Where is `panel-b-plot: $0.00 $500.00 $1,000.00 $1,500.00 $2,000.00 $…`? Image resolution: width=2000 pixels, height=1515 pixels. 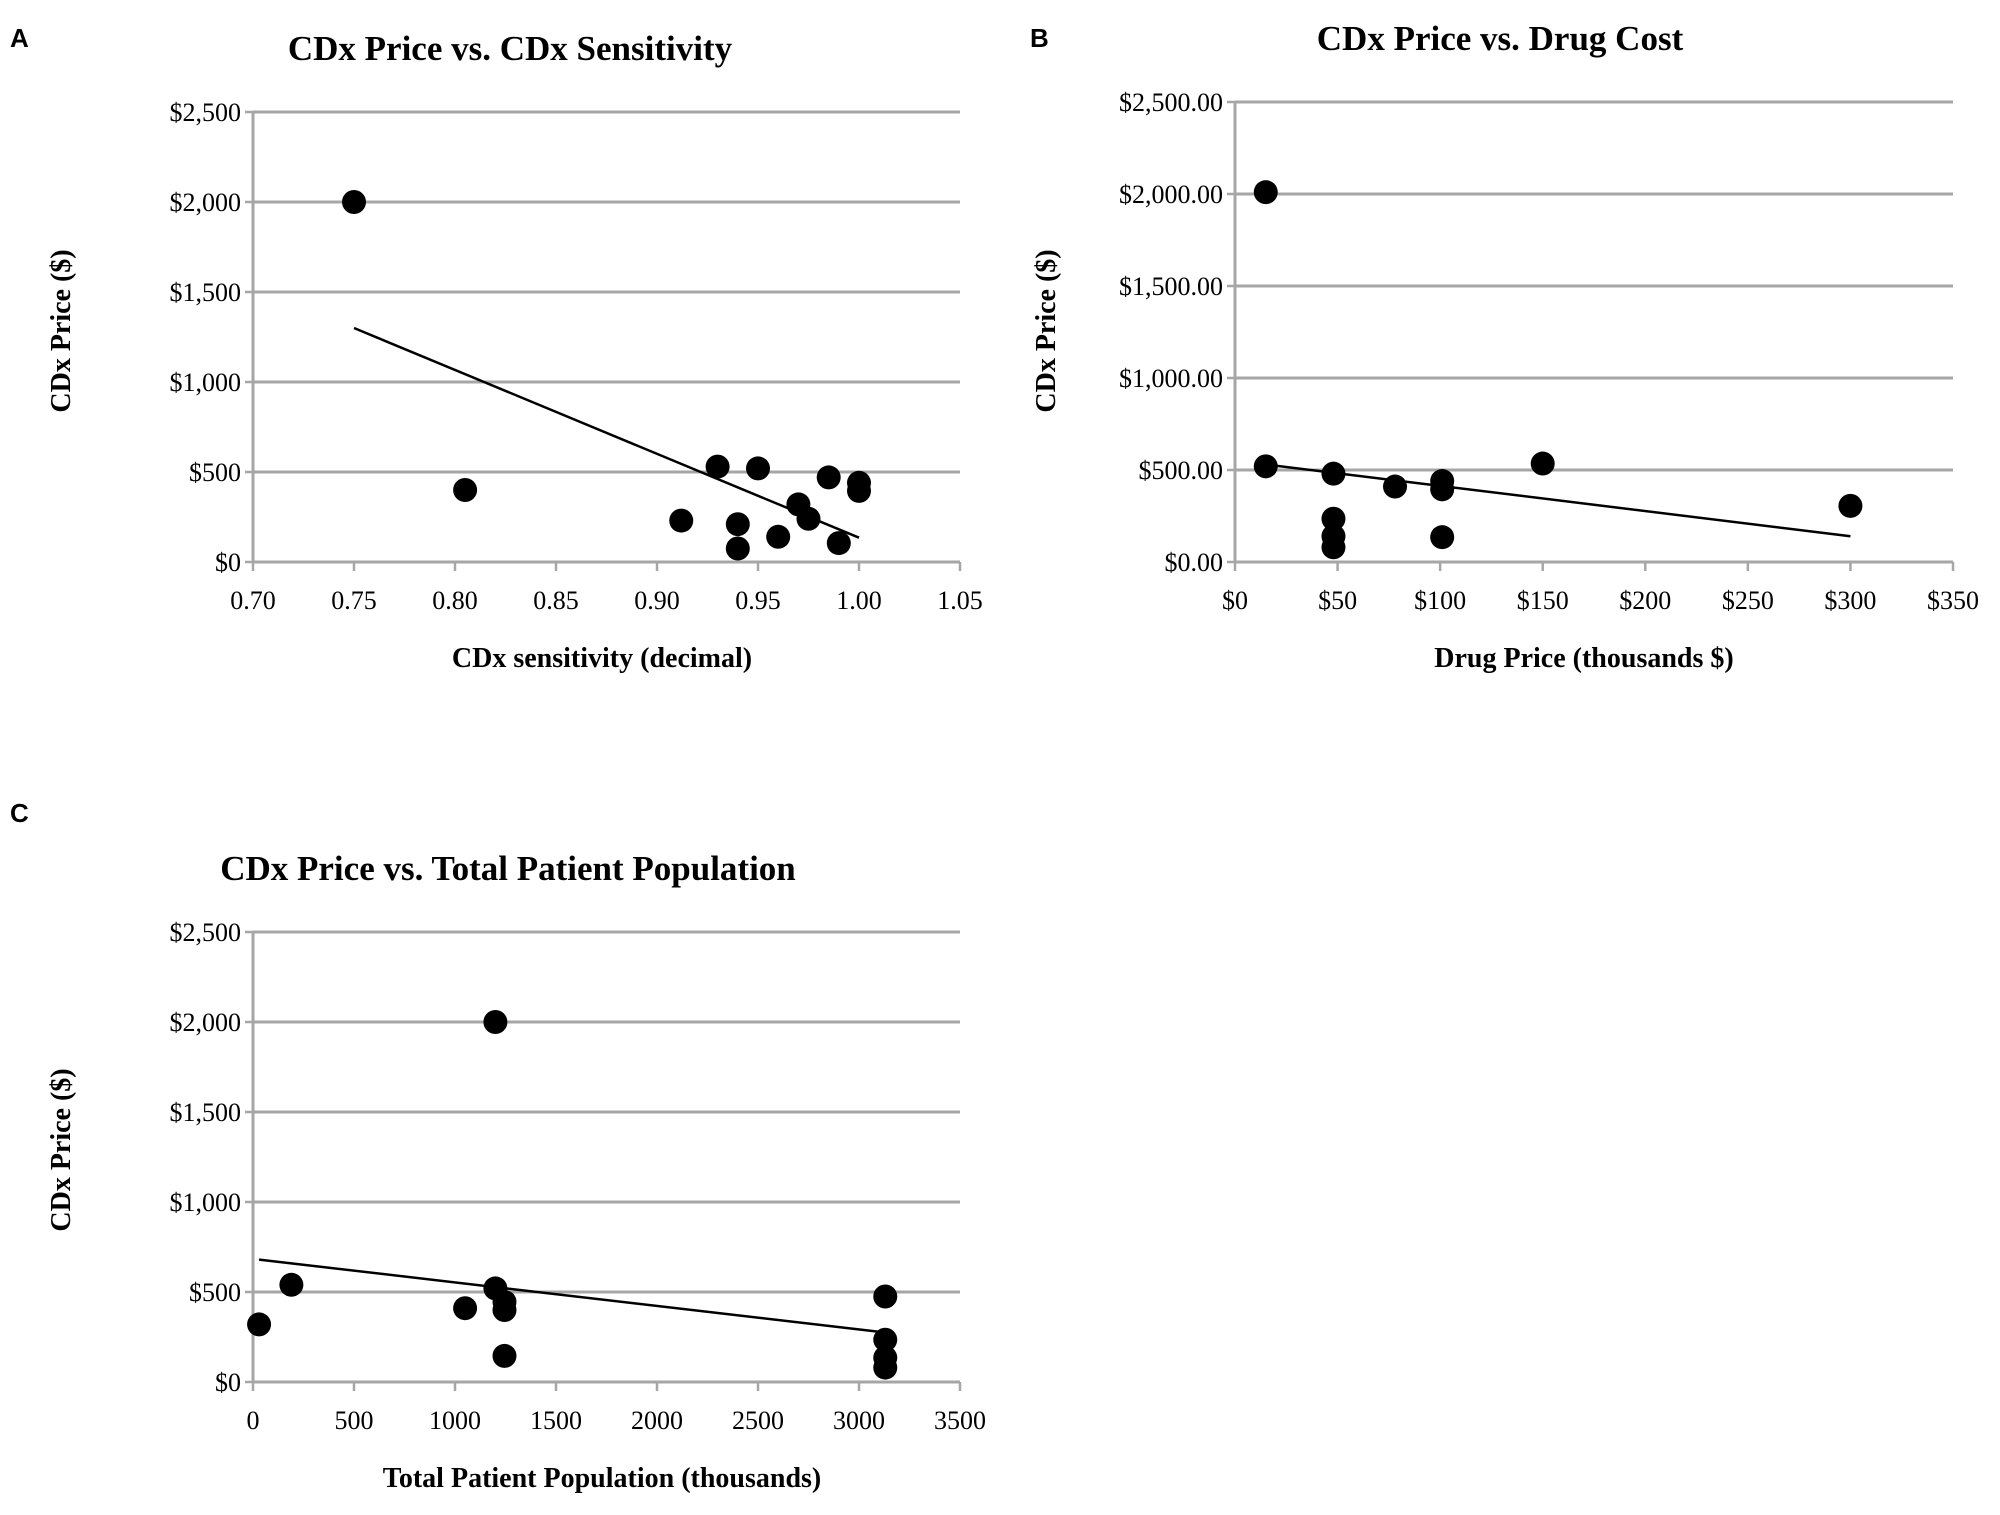
panel-b-plot: $0.00 $500.00 $1,000.00 $1,500.00 $2,000.00 $… is located at coordinates (1549, 351).